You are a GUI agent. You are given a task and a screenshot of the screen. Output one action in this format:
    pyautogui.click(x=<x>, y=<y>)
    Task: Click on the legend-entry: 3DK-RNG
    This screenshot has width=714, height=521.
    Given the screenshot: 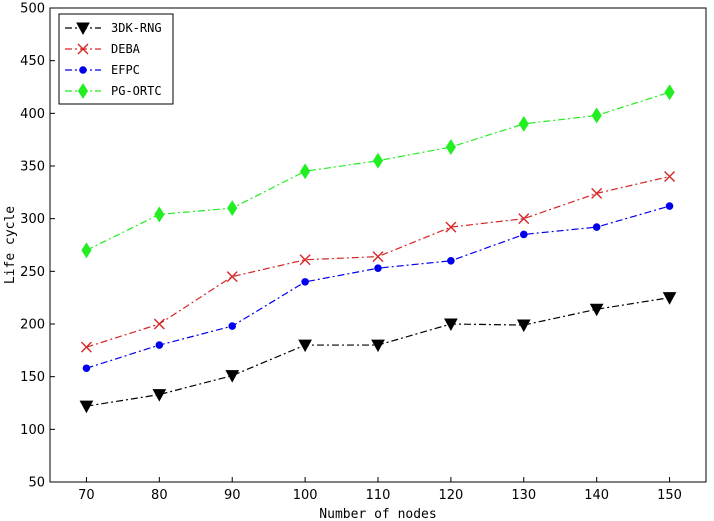 What is the action you would take?
    pyautogui.click(x=113, y=28)
    